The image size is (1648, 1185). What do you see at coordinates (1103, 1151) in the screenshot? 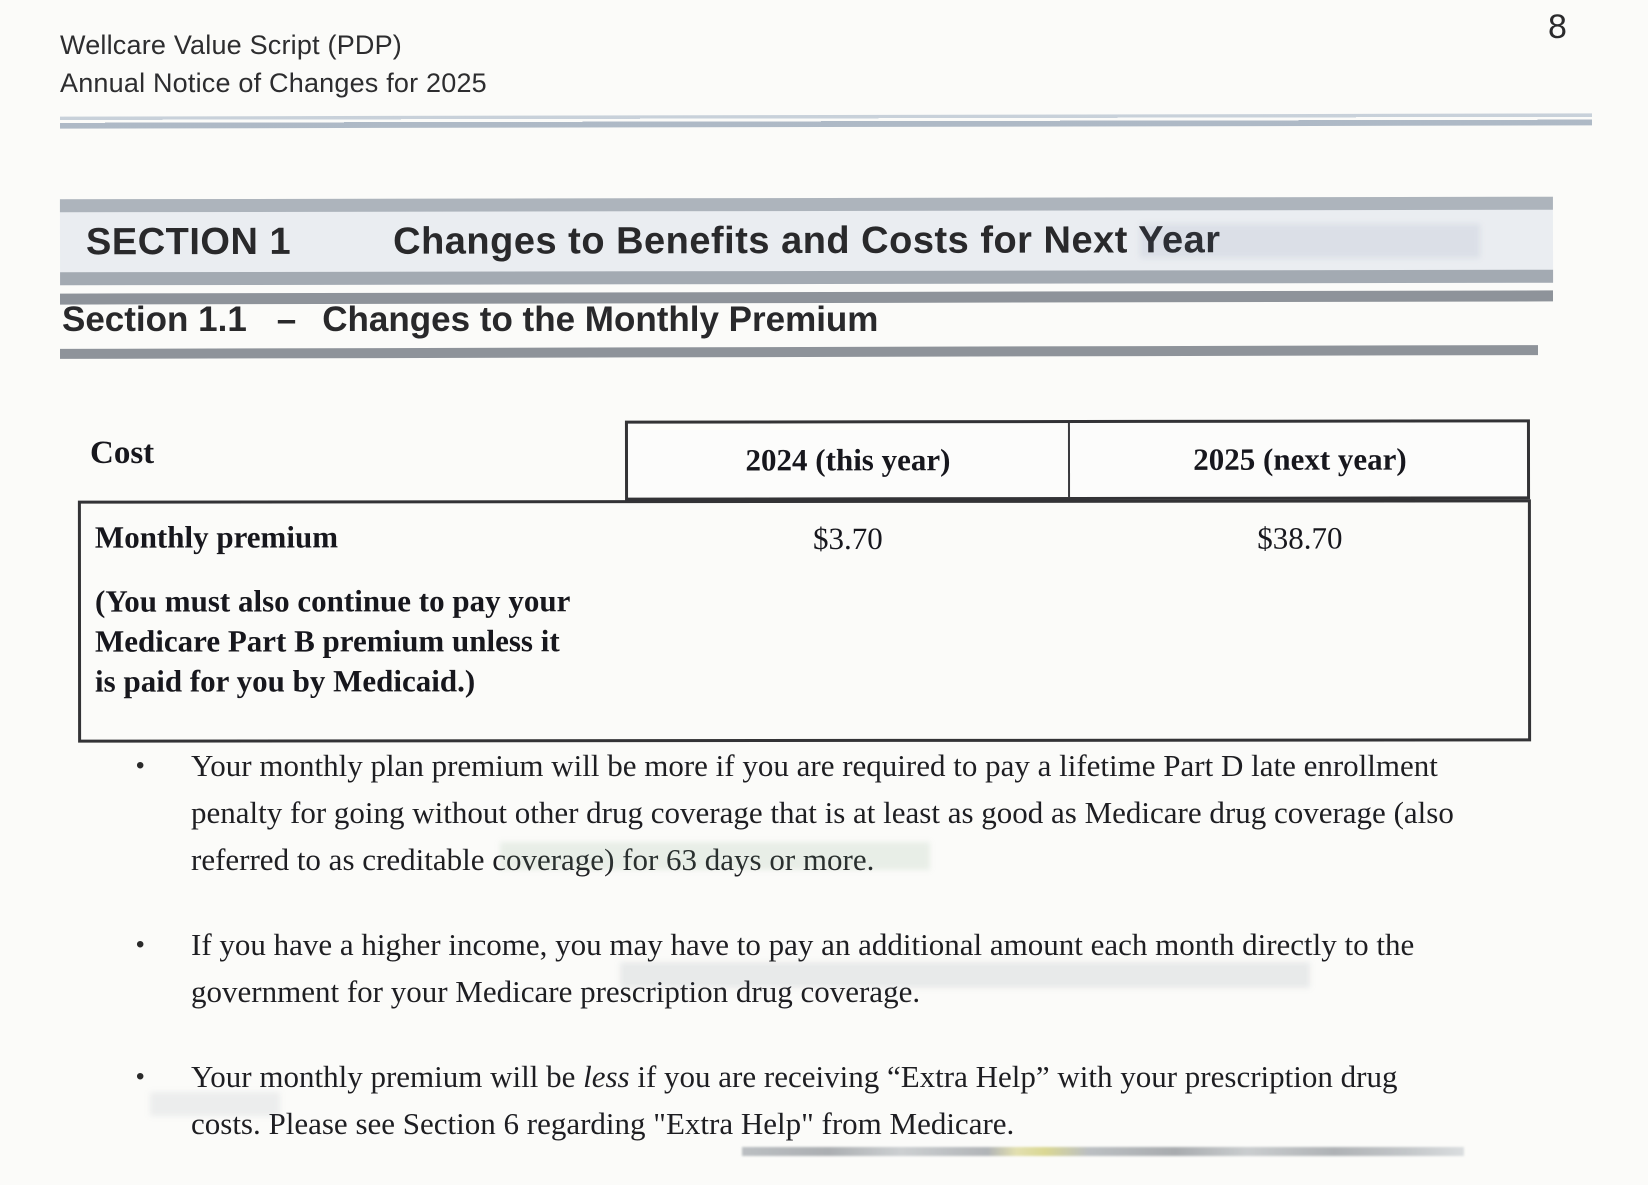
I see `cutoff-content-strip` at bounding box center [1103, 1151].